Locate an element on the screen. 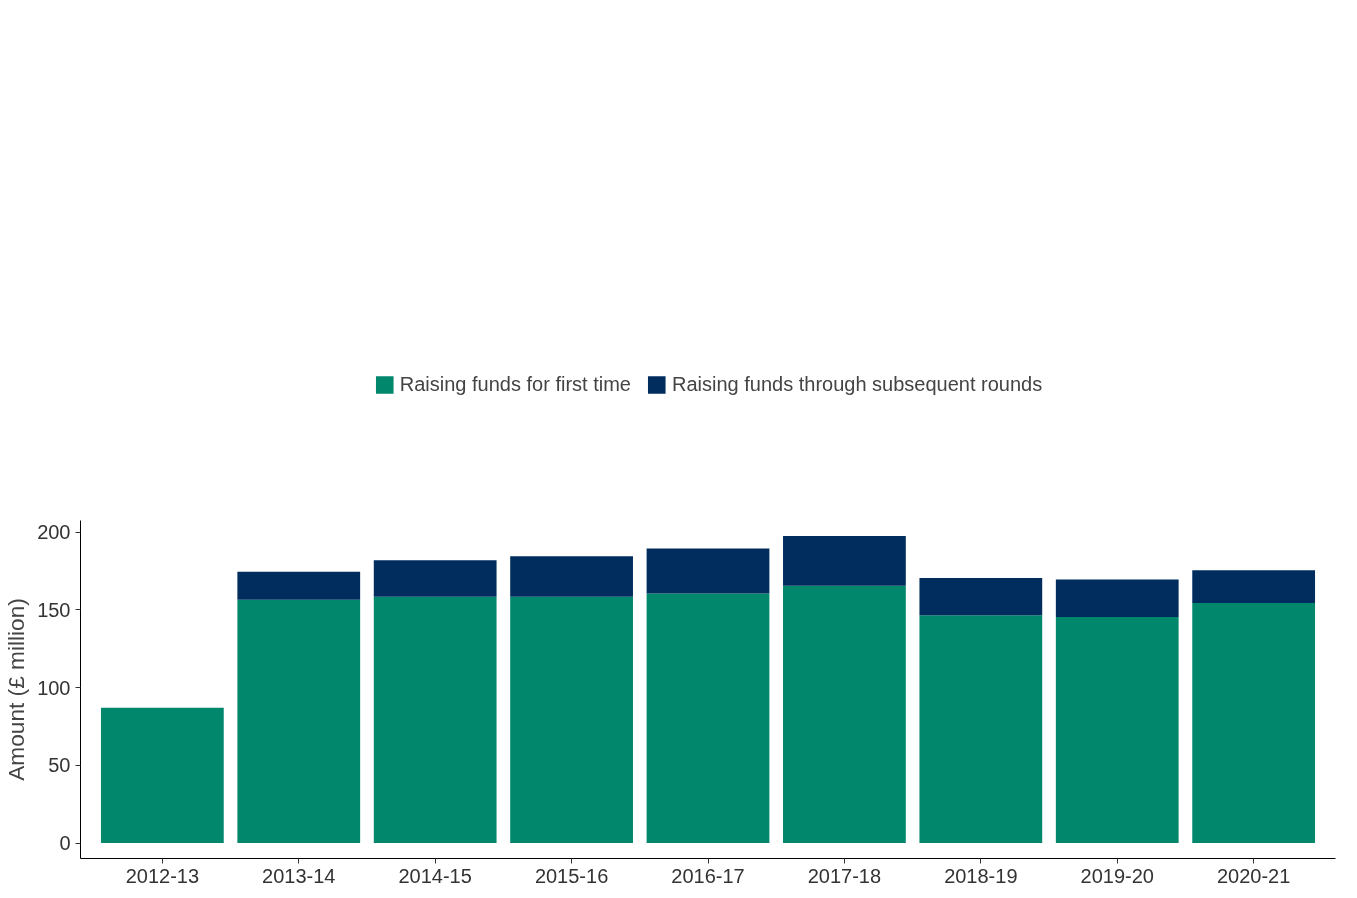 This screenshot has width=1357, height=898. x-tick-label: 2013-14 is located at coordinates (299, 875).